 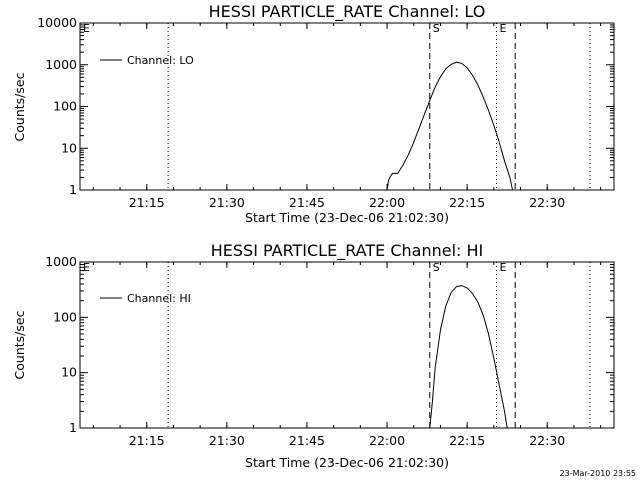 What do you see at coordinates (598, 473) in the screenshot?
I see `footer-timestamp: 23-Mar-2010 23:55` at bounding box center [598, 473].